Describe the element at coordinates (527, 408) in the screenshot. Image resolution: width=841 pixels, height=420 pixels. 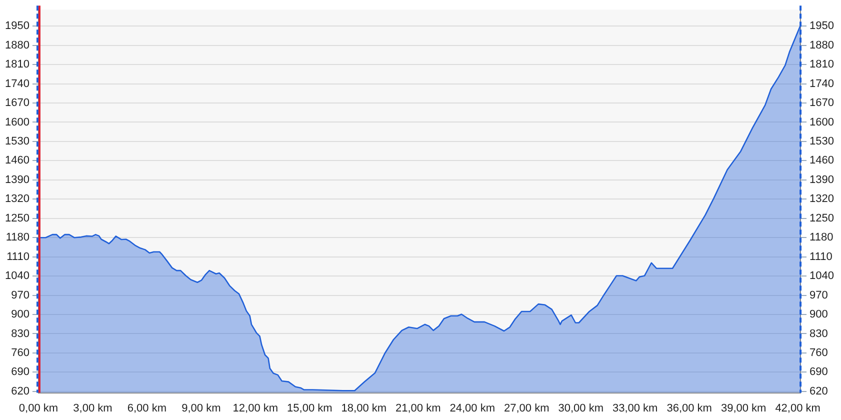
I see `x-tick-label: 27,00 km` at that location.